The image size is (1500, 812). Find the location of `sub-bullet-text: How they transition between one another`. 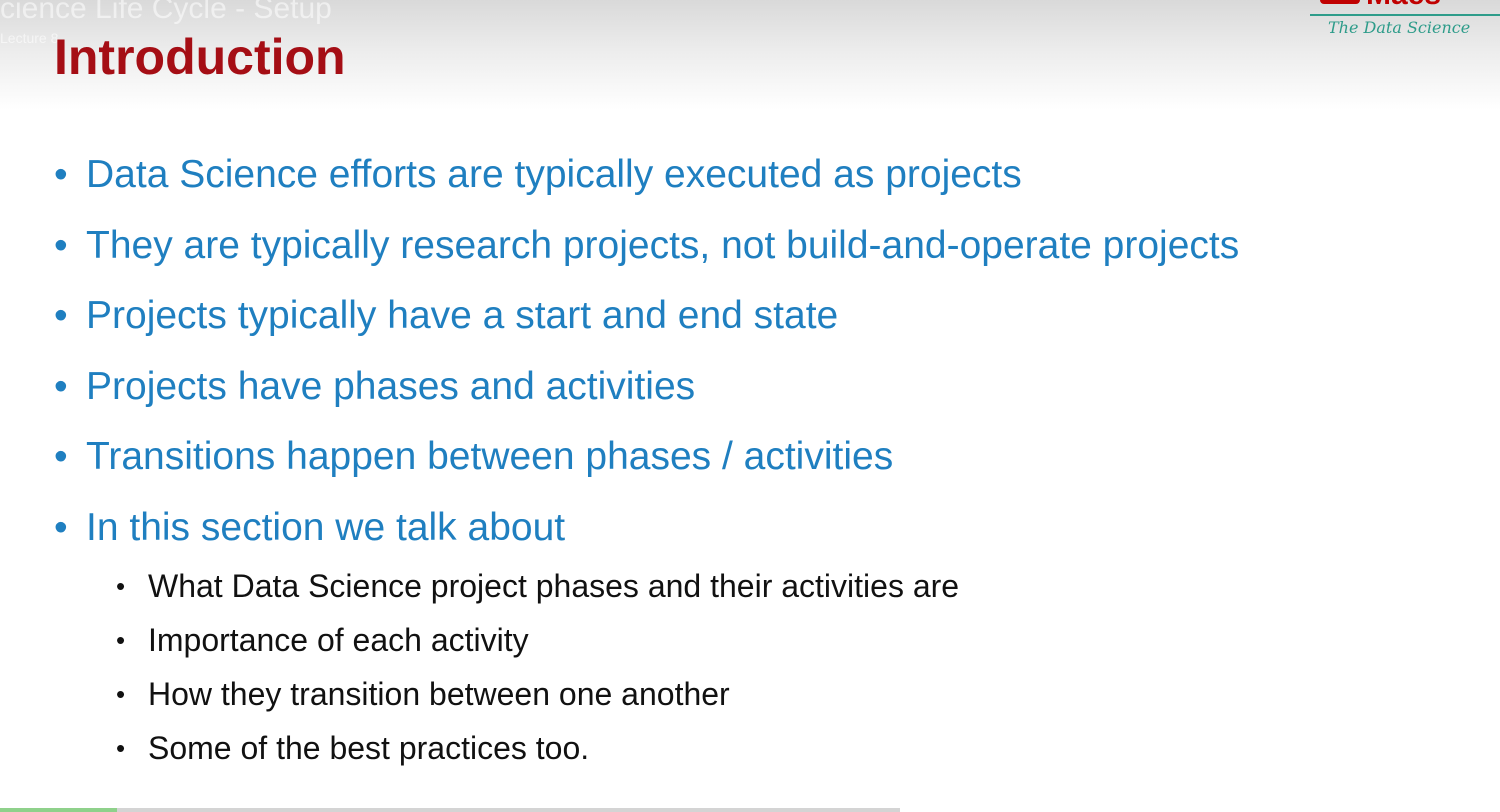

sub-bullet-text: How they transition between one another is located at coordinates (439, 694).